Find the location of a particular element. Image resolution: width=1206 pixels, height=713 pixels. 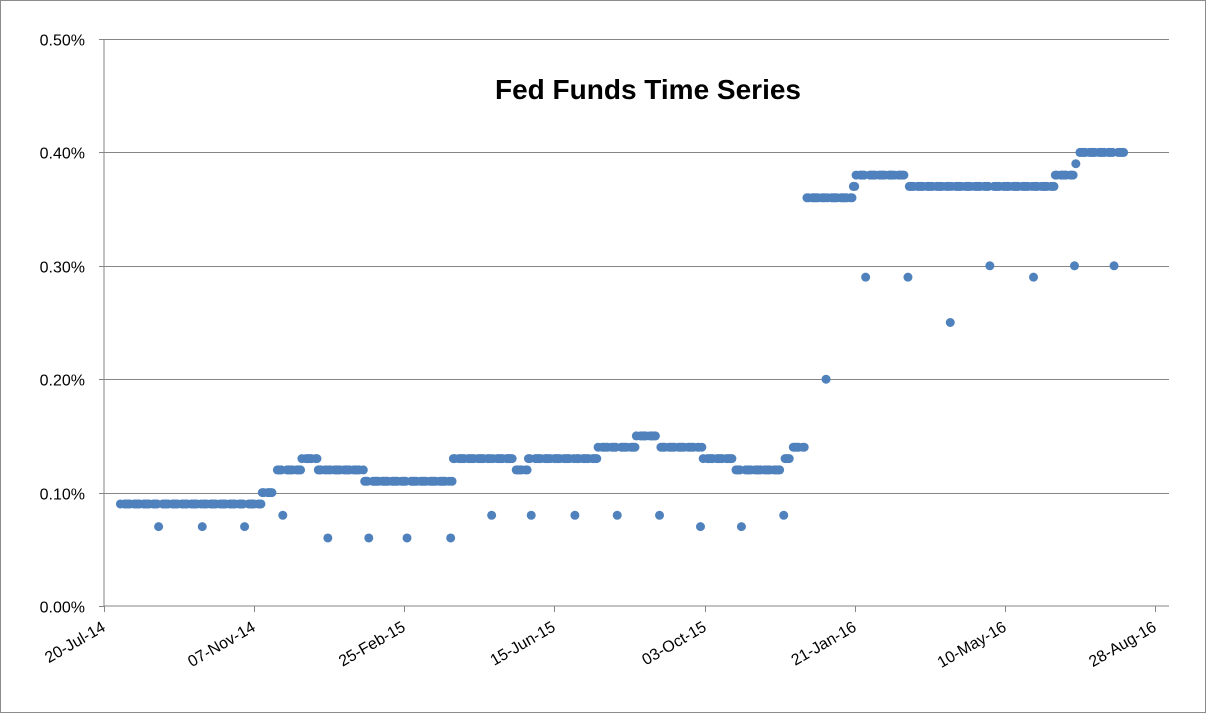

x-tick-label: 25-Feb-15 is located at coordinates (372, 645).